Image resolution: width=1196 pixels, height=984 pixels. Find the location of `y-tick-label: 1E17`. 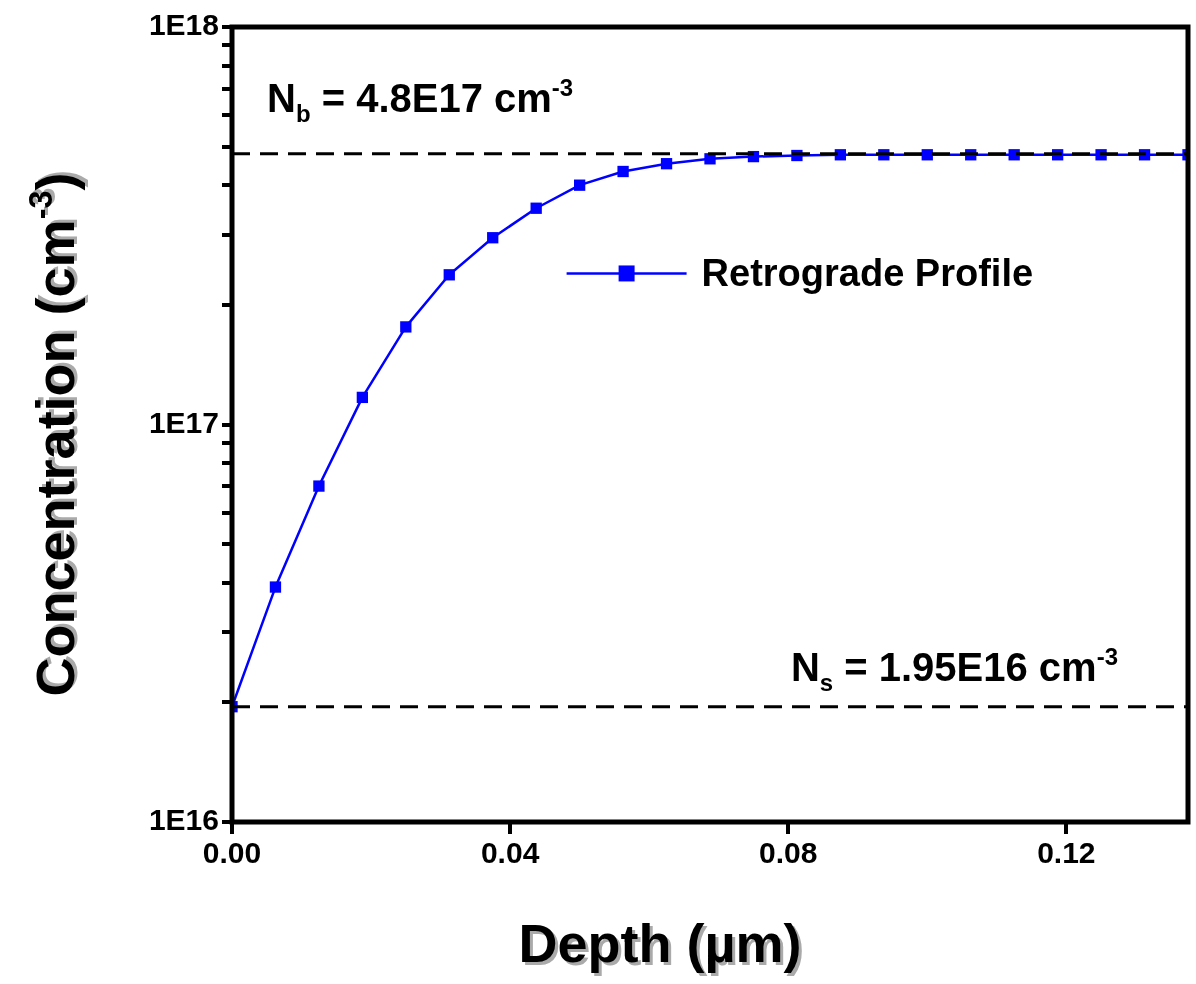

y-tick-label: 1E17 is located at coordinates (183, 422).